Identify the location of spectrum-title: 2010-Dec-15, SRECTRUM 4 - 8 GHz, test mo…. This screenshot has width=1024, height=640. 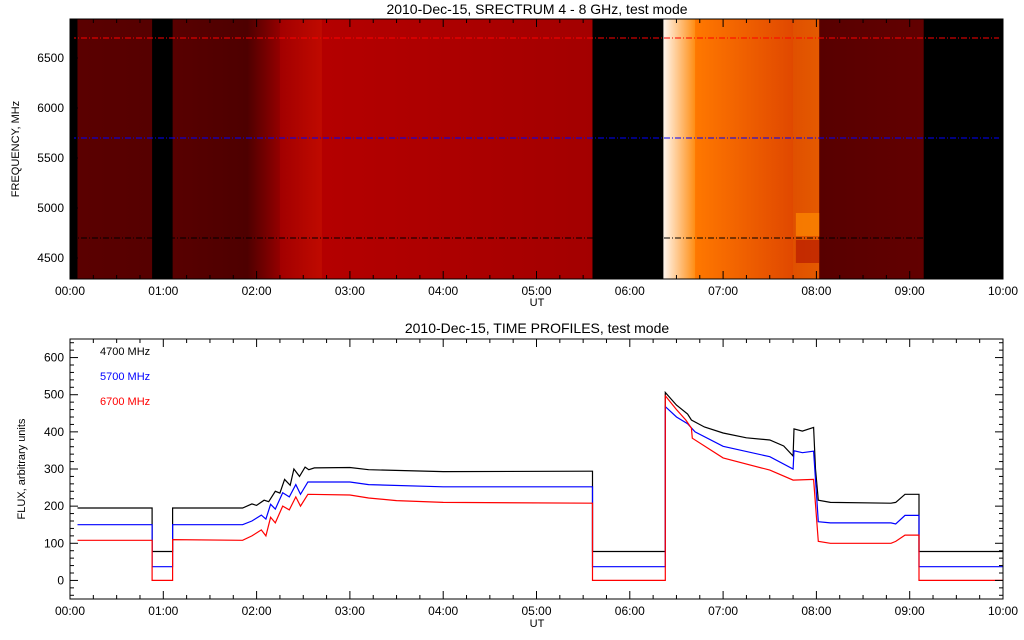
(536, 9).